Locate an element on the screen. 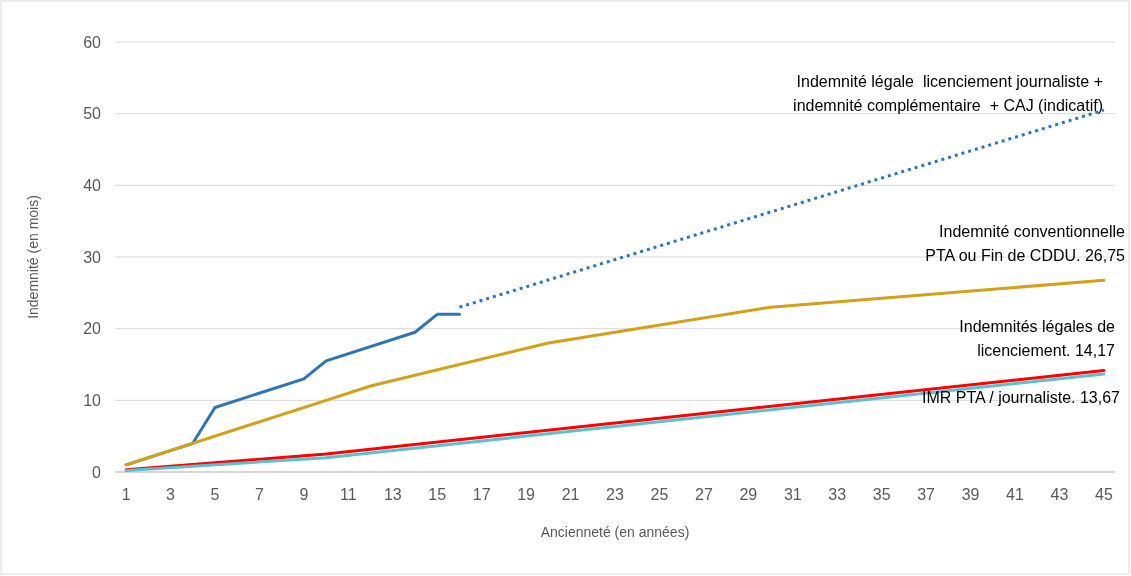  y-tick-label: 40 is located at coordinates (92, 185).